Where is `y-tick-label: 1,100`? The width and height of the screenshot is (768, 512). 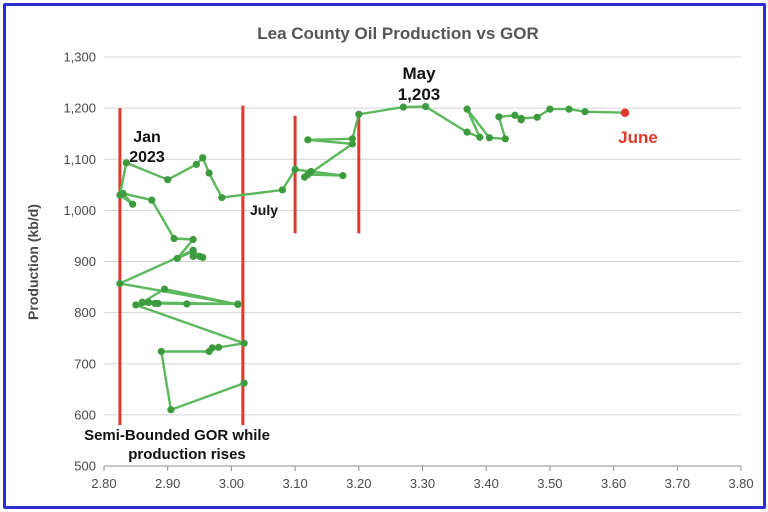 y-tick-label: 1,100 is located at coordinates (79, 159).